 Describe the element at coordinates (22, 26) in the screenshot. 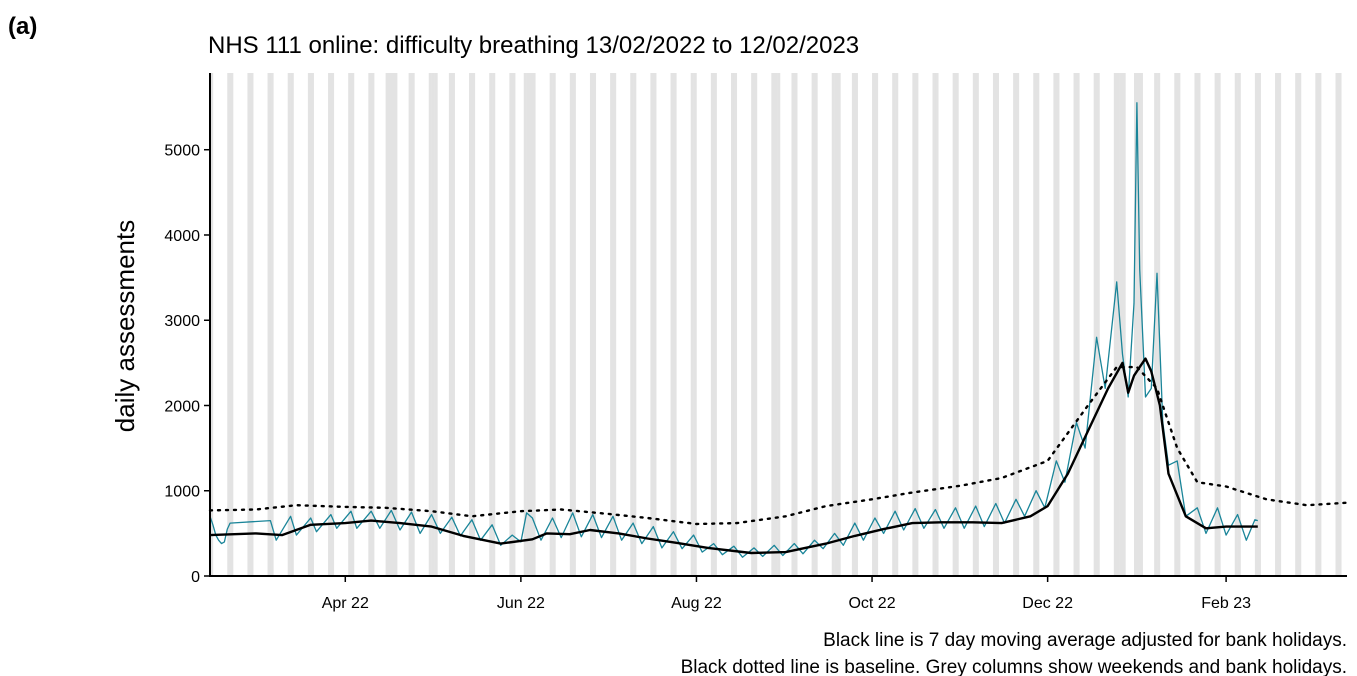

I see `panel-label: (a)` at that location.